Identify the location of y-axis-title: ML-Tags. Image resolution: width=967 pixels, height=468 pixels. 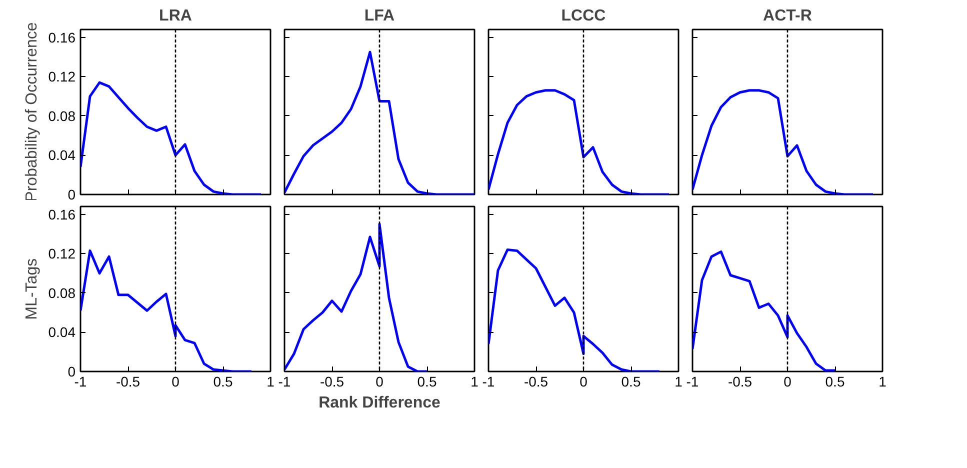
(31, 289).